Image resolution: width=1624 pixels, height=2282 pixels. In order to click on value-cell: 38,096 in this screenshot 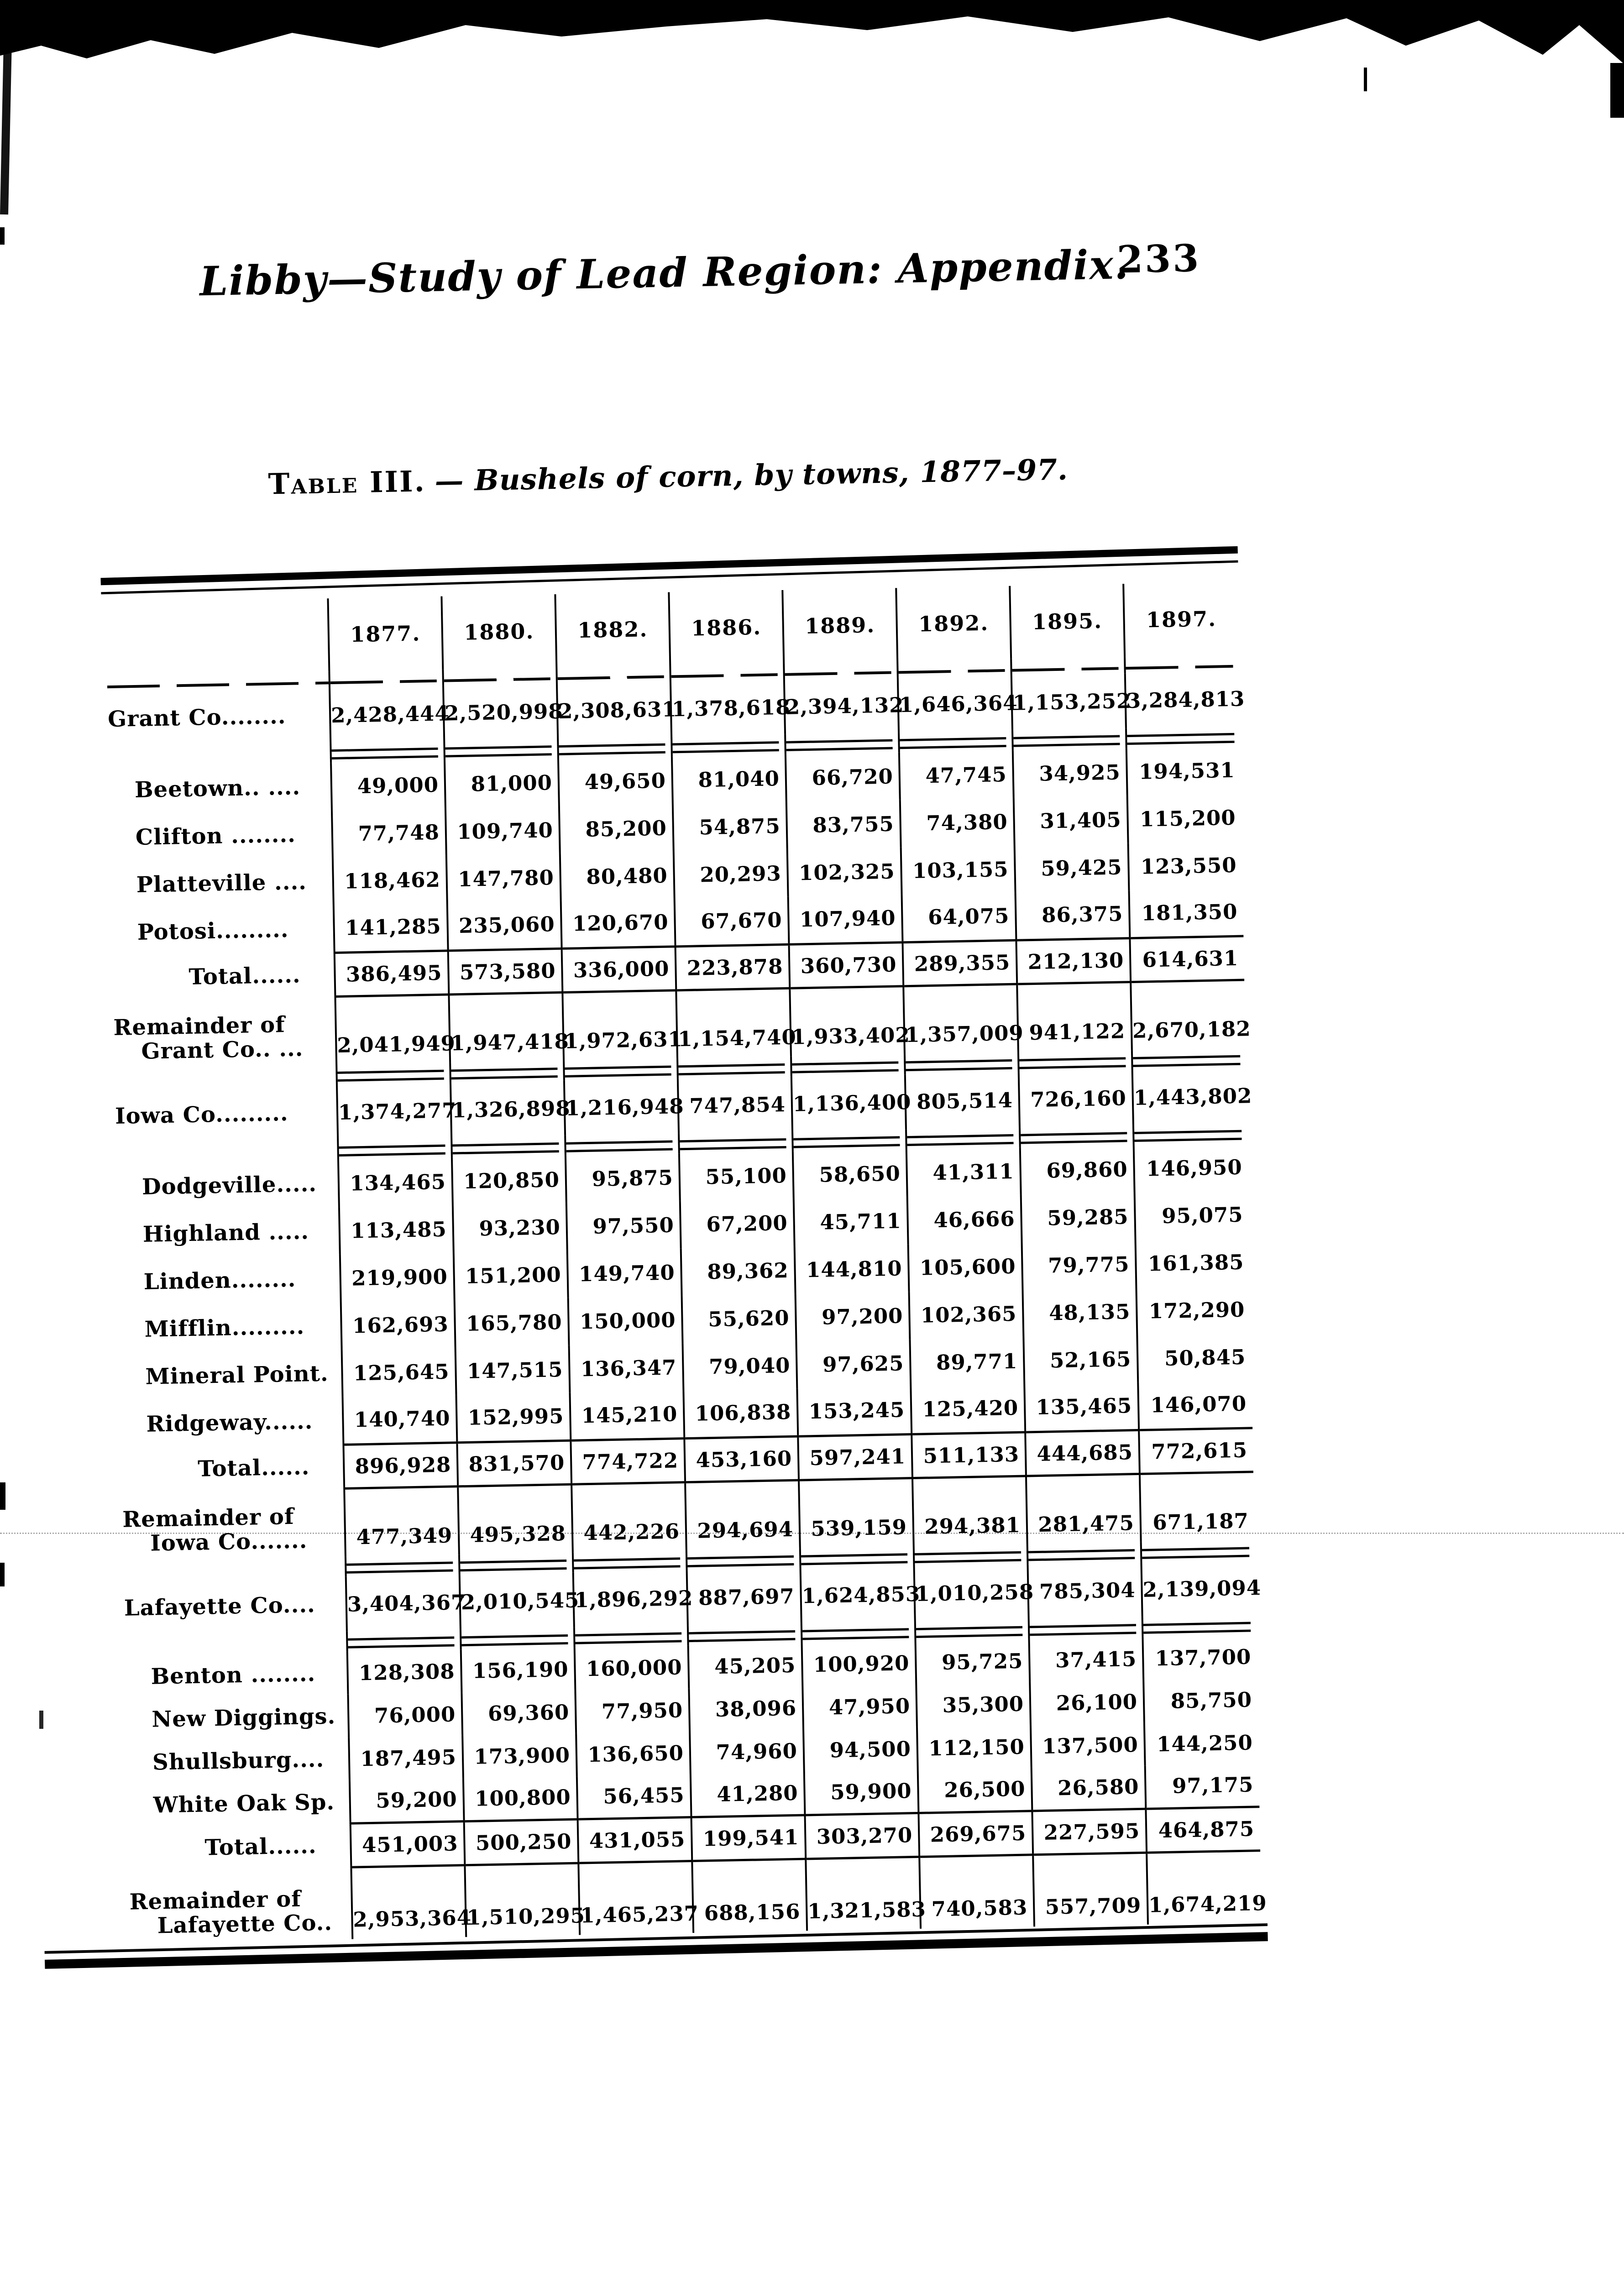, I will do `click(746, 1709)`.